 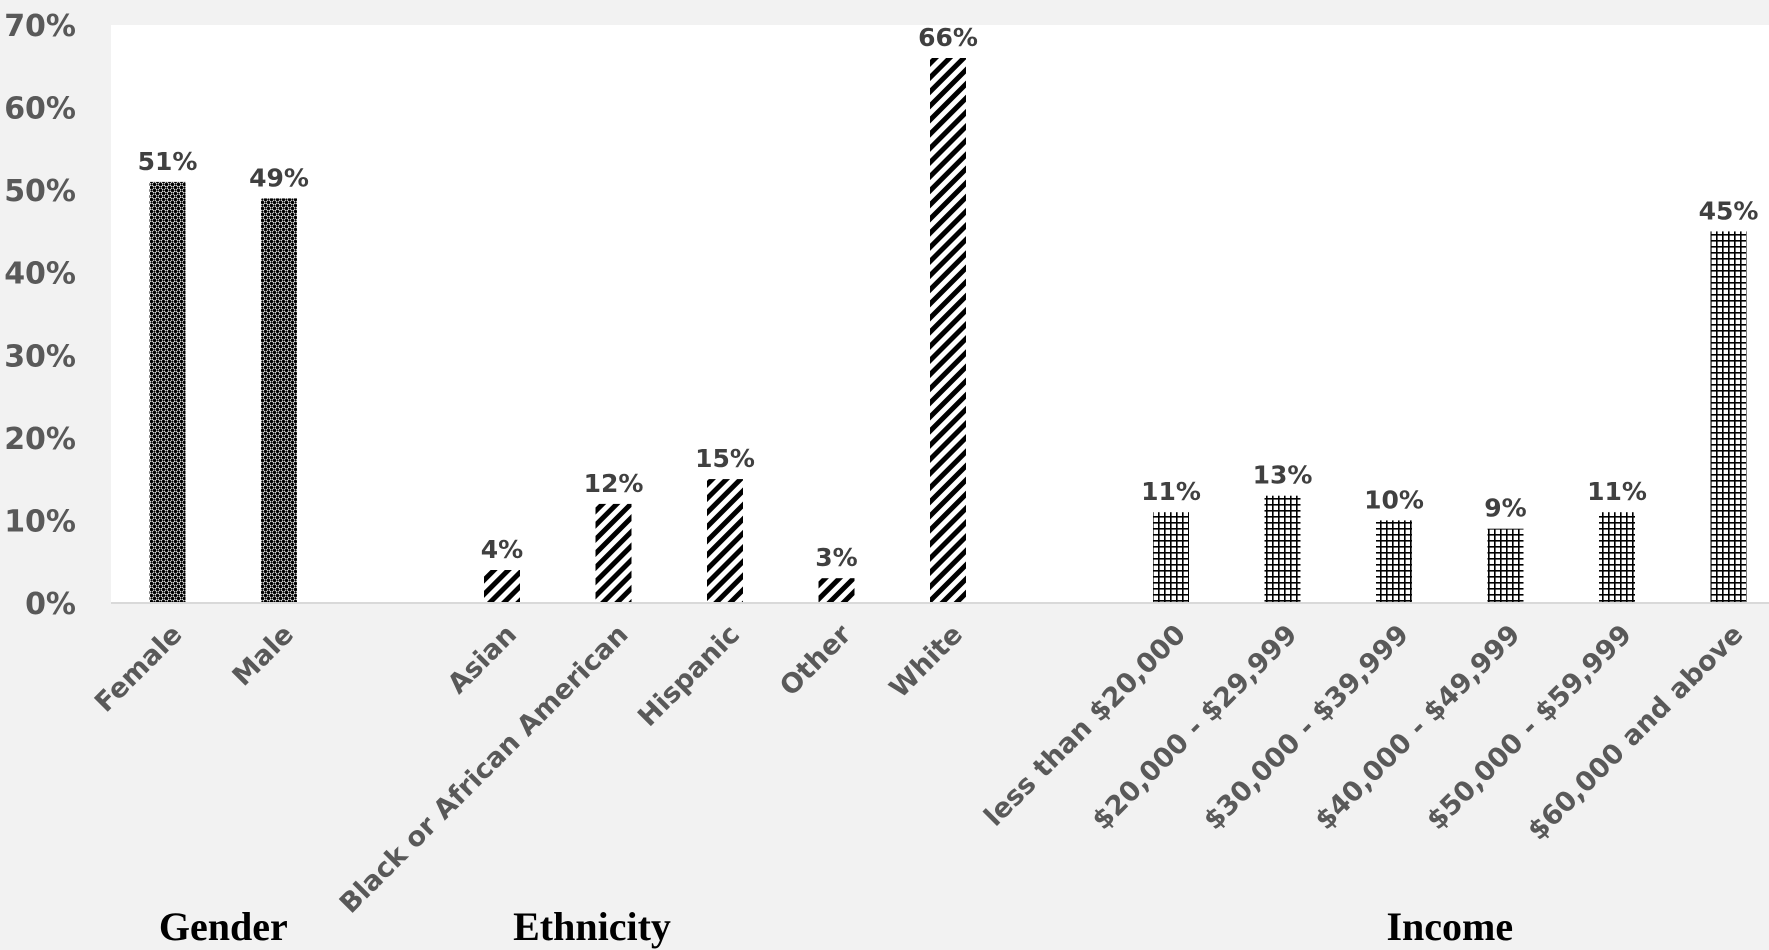 I want to click on y-tick-label: 70%, so click(x=40, y=26).